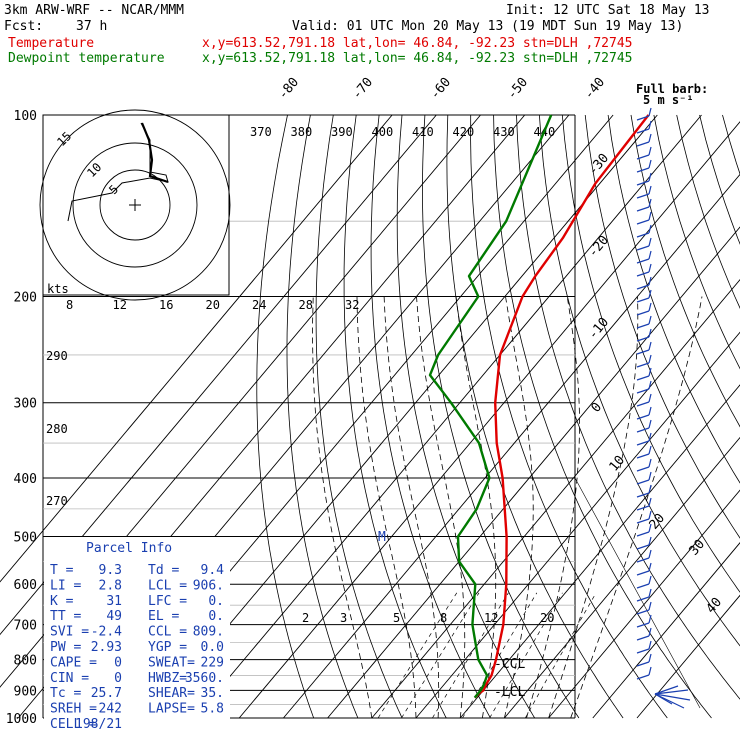 The height and width of the screenshot is (740, 740). Describe the element at coordinates (166, 305) in the screenshot. I see `hodo-axis-label: 16` at that location.